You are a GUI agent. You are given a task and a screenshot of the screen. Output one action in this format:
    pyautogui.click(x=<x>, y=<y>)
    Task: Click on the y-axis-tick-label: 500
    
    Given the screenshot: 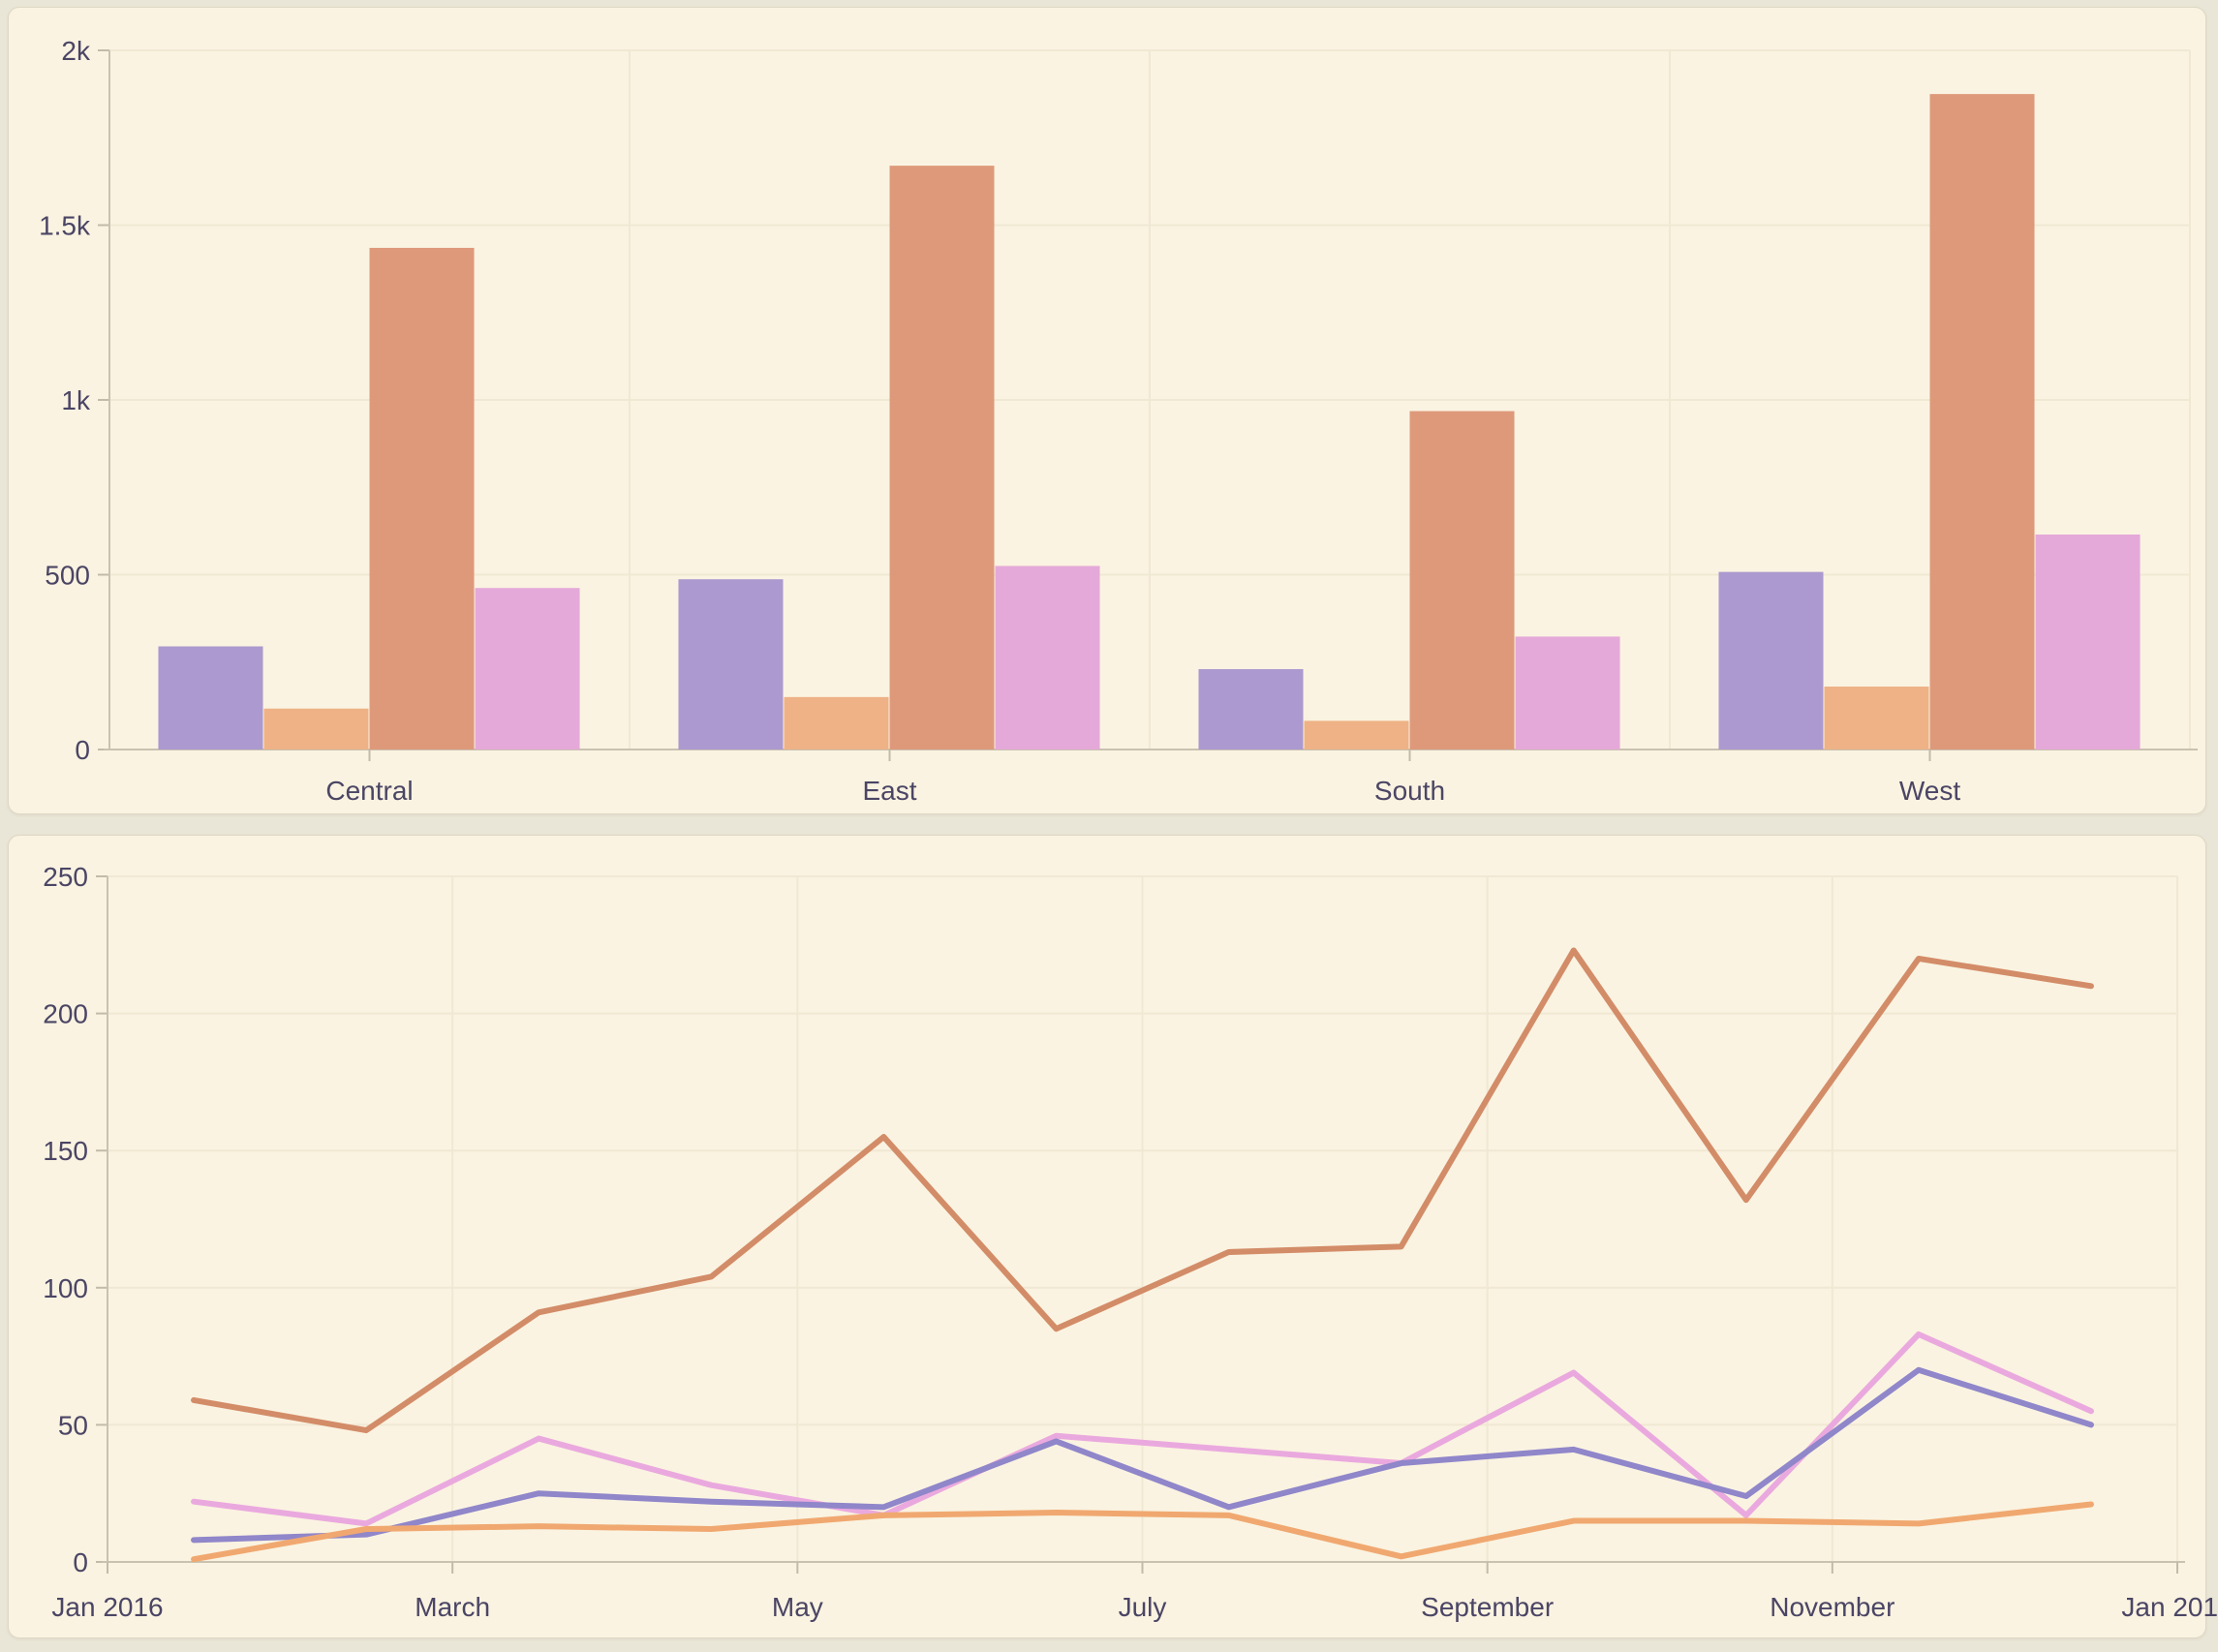 What is the action you would take?
    pyautogui.click(x=67, y=576)
    